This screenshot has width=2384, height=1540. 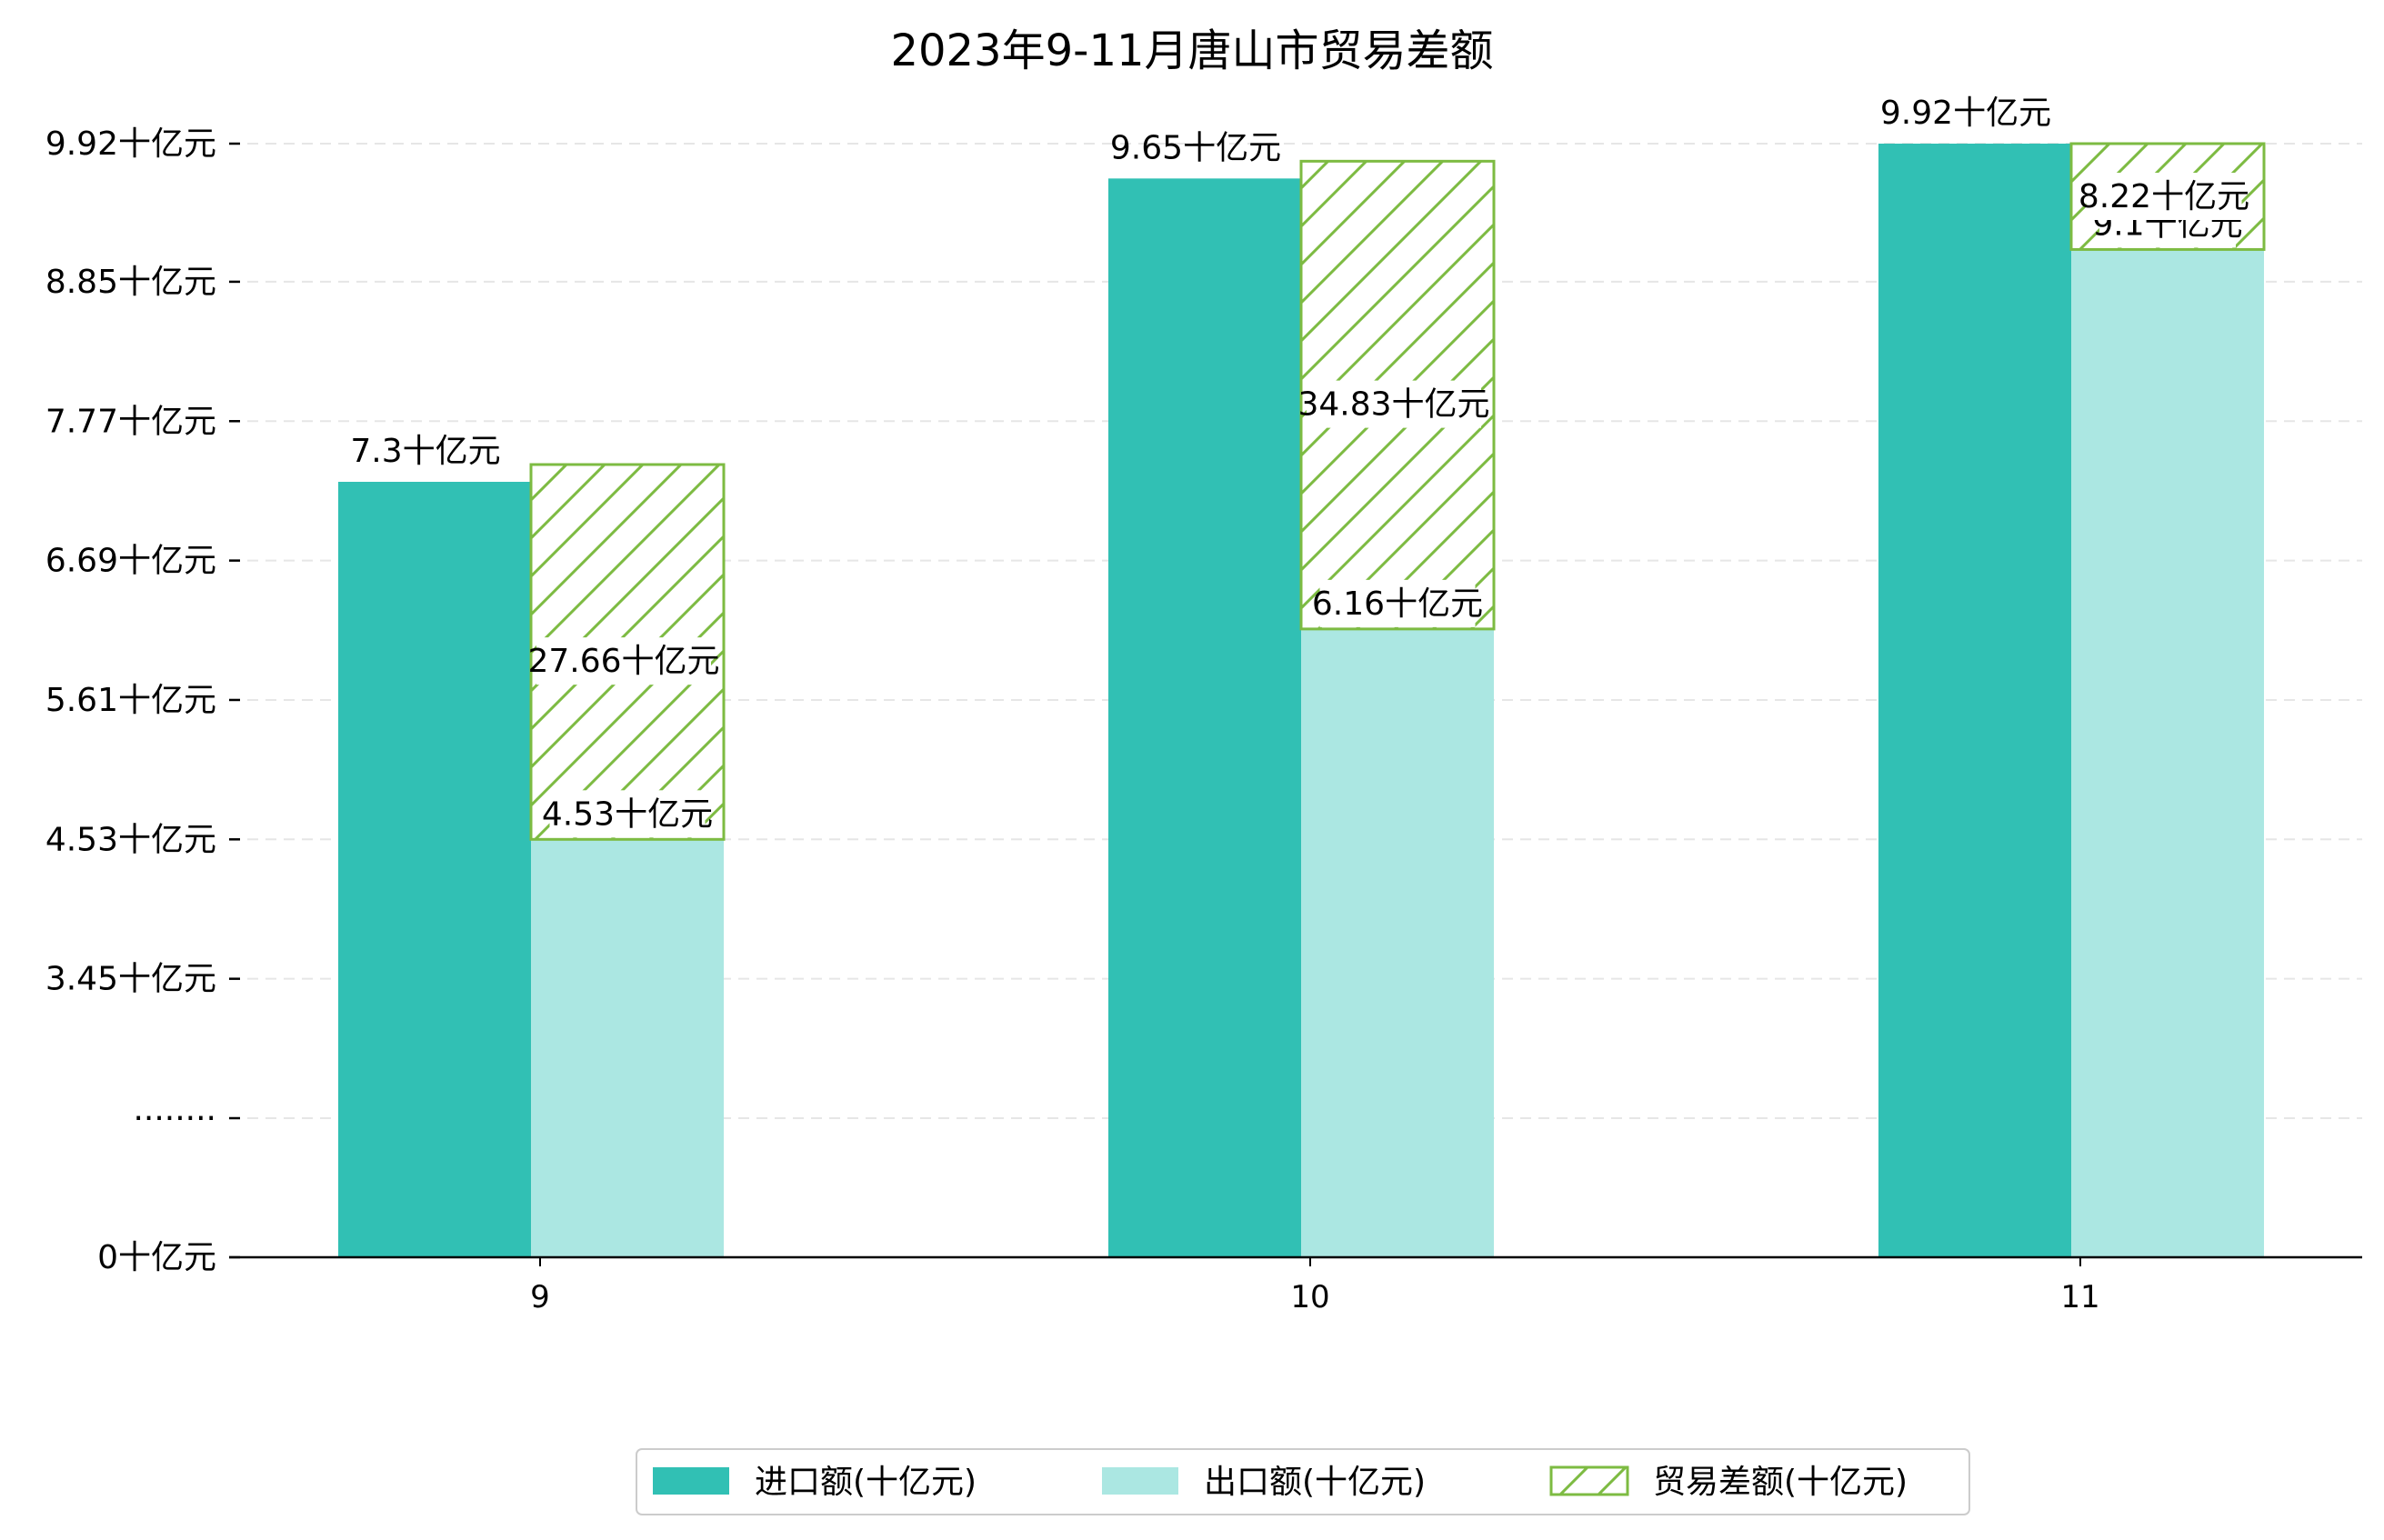 What do you see at coordinates (1140, 1481) in the screenshot?
I see `legend-export-swatch` at bounding box center [1140, 1481].